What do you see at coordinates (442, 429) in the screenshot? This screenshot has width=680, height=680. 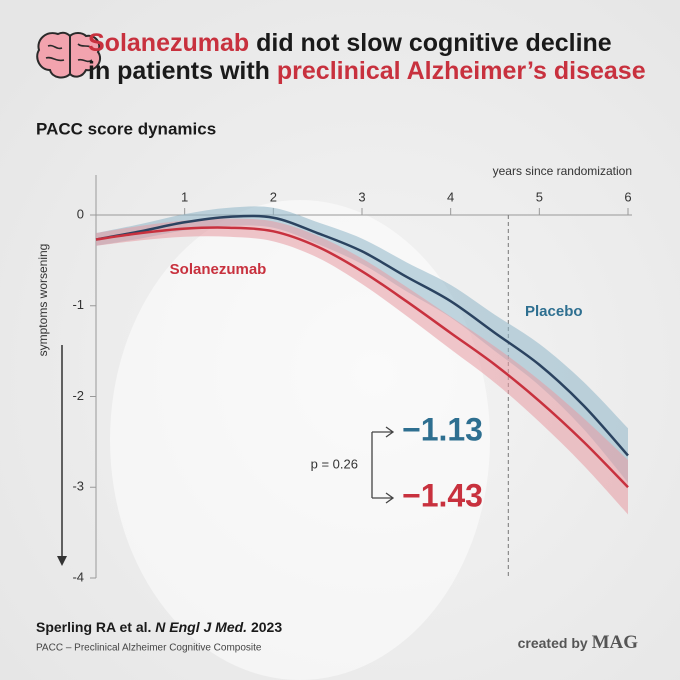 I see `endpoint-value: −1.13` at bounding box center [442, 429].